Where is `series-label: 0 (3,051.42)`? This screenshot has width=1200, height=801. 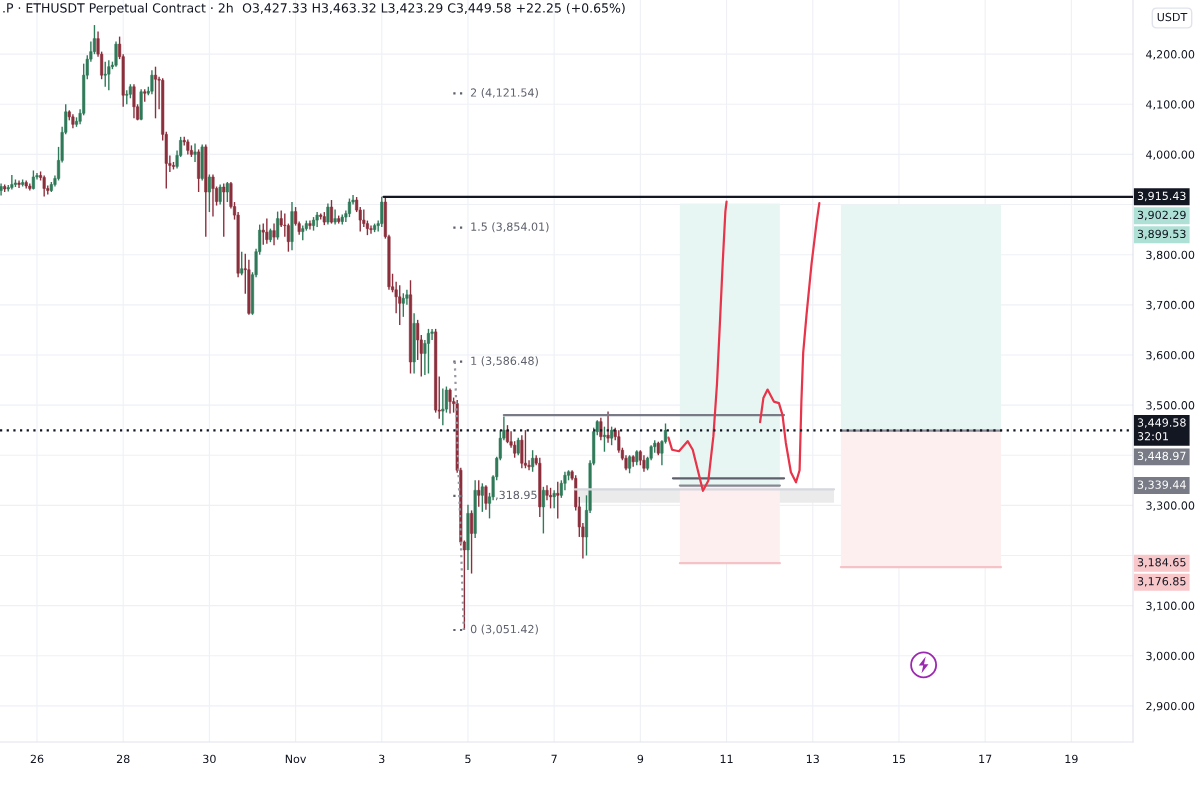
series-label: 0 (3,051.42) is located at coordinates (504, 629).